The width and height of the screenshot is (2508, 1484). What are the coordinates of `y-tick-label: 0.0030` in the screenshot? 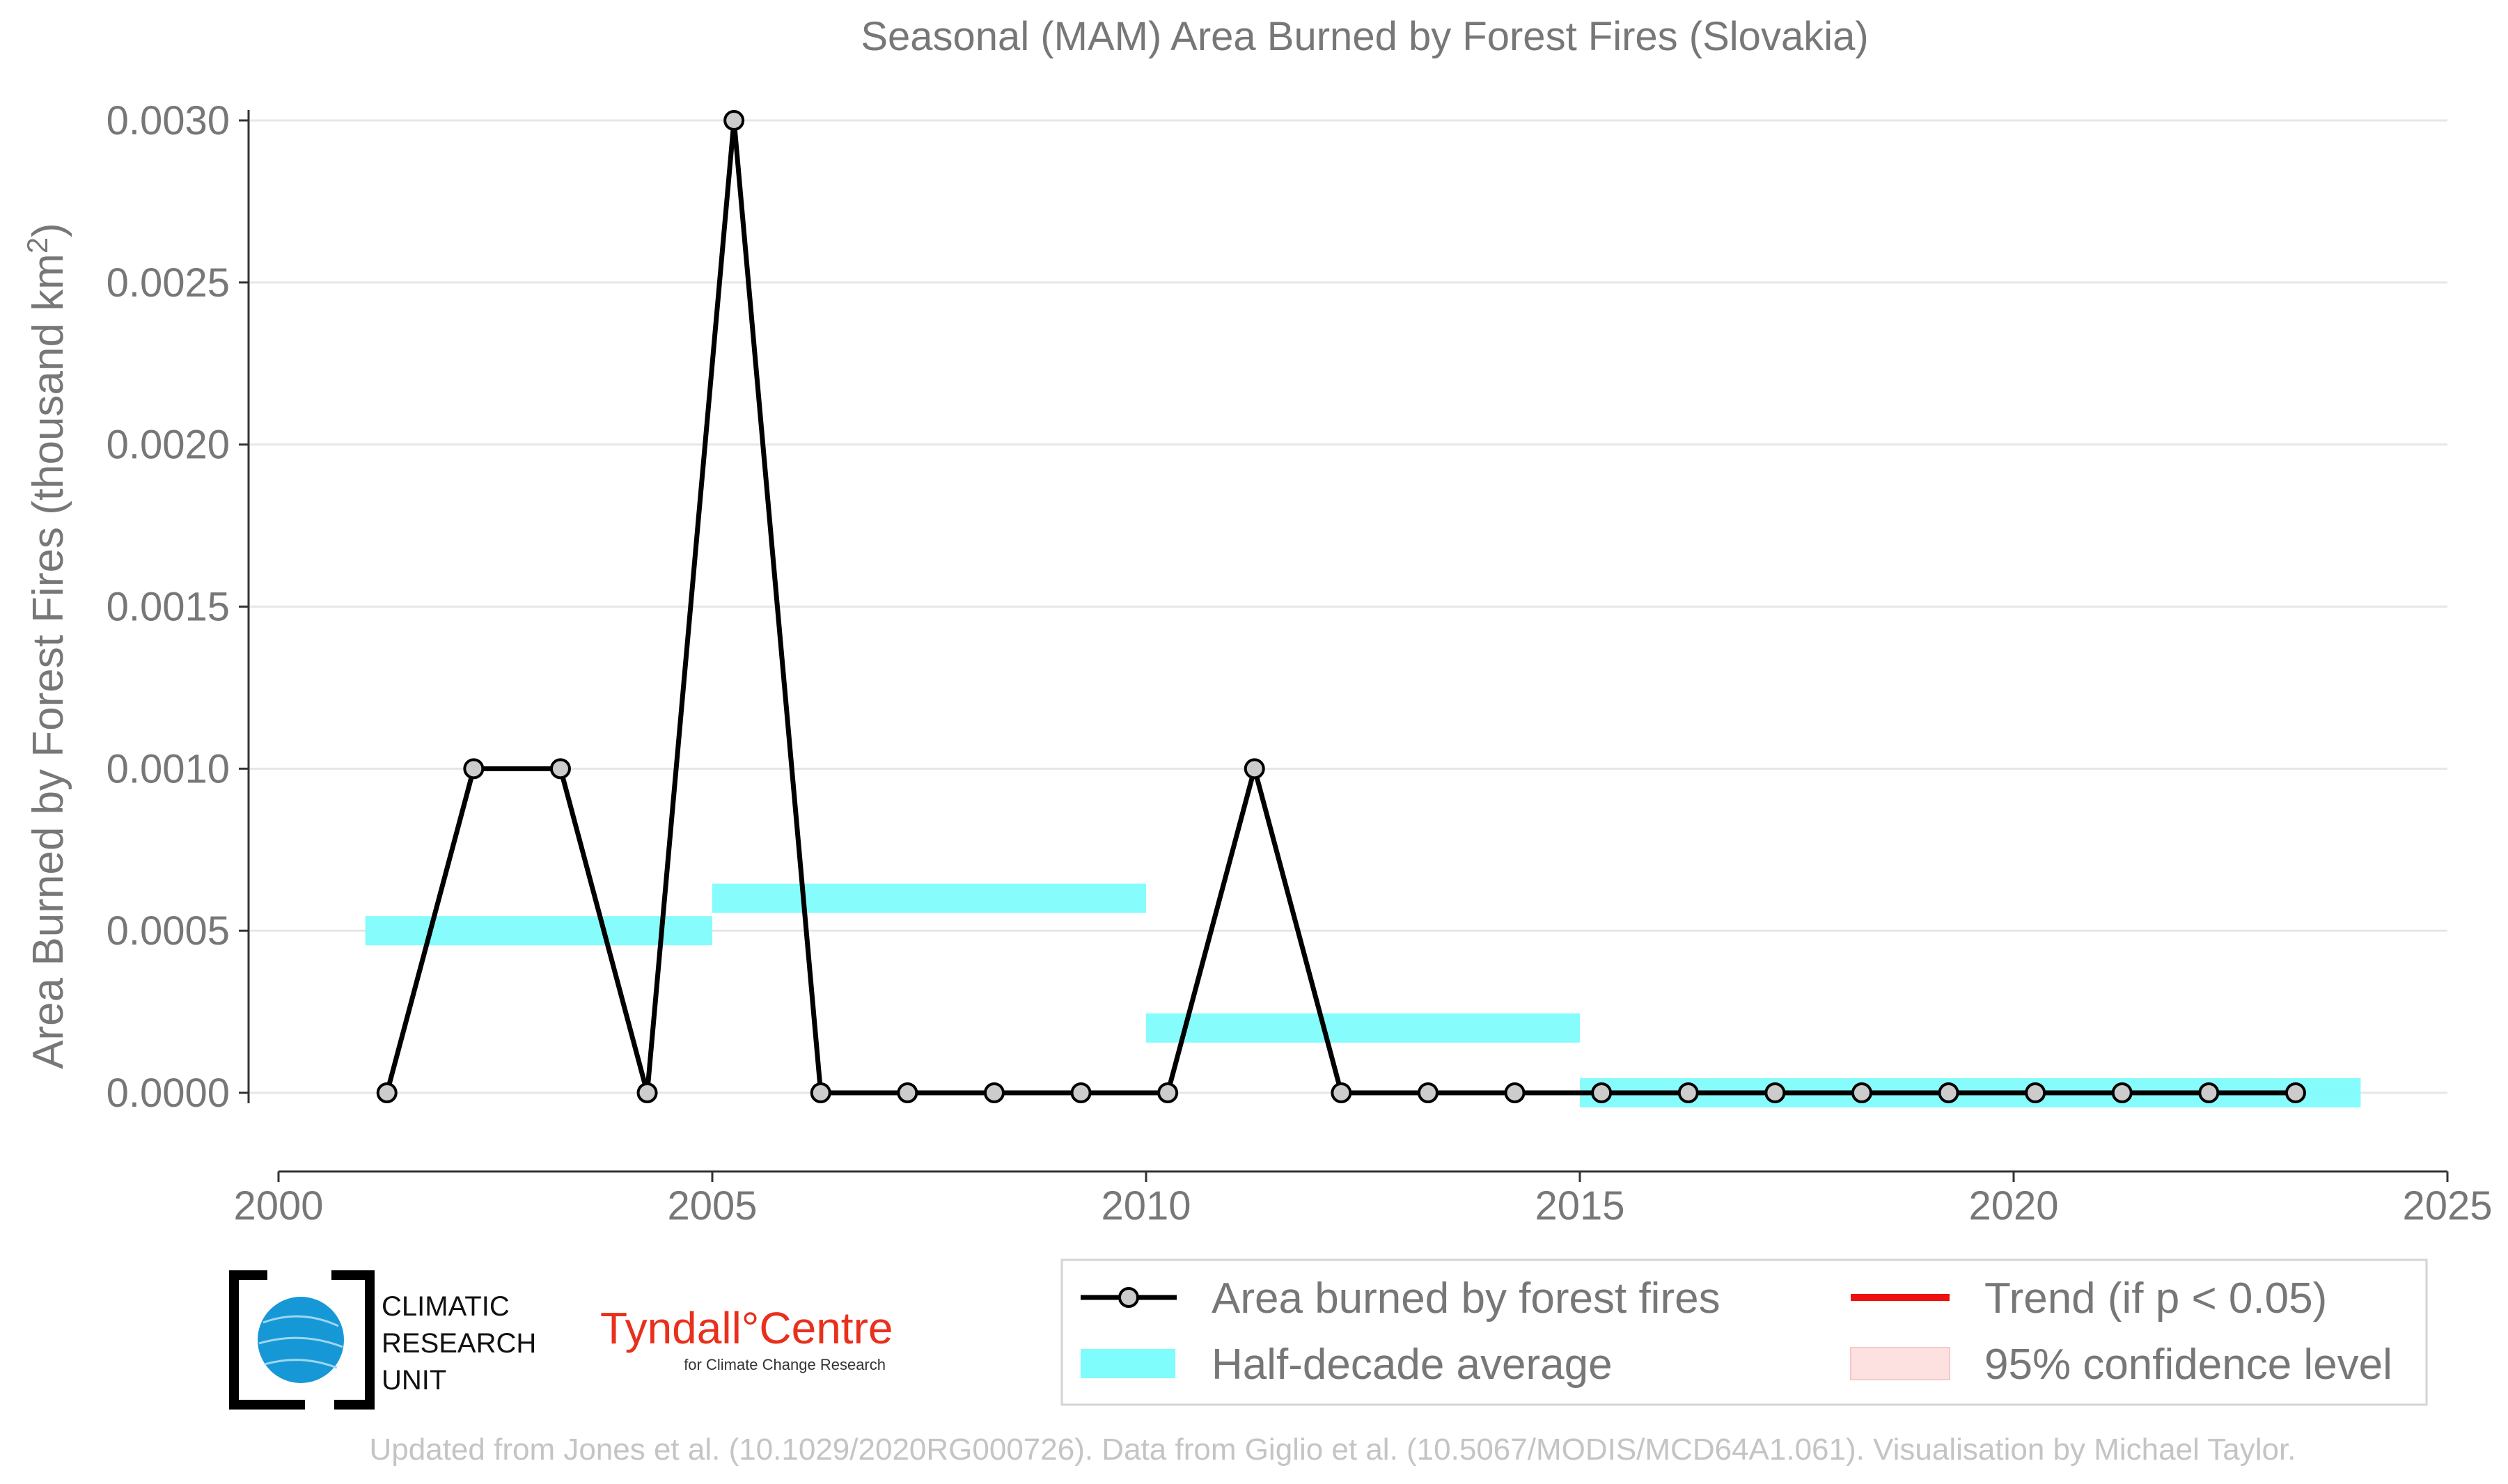 It's located at (169, 120).